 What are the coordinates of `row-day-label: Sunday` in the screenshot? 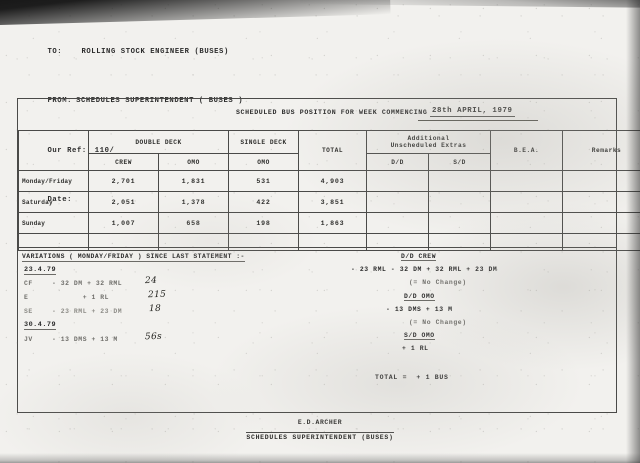 It's located at (53, 223).